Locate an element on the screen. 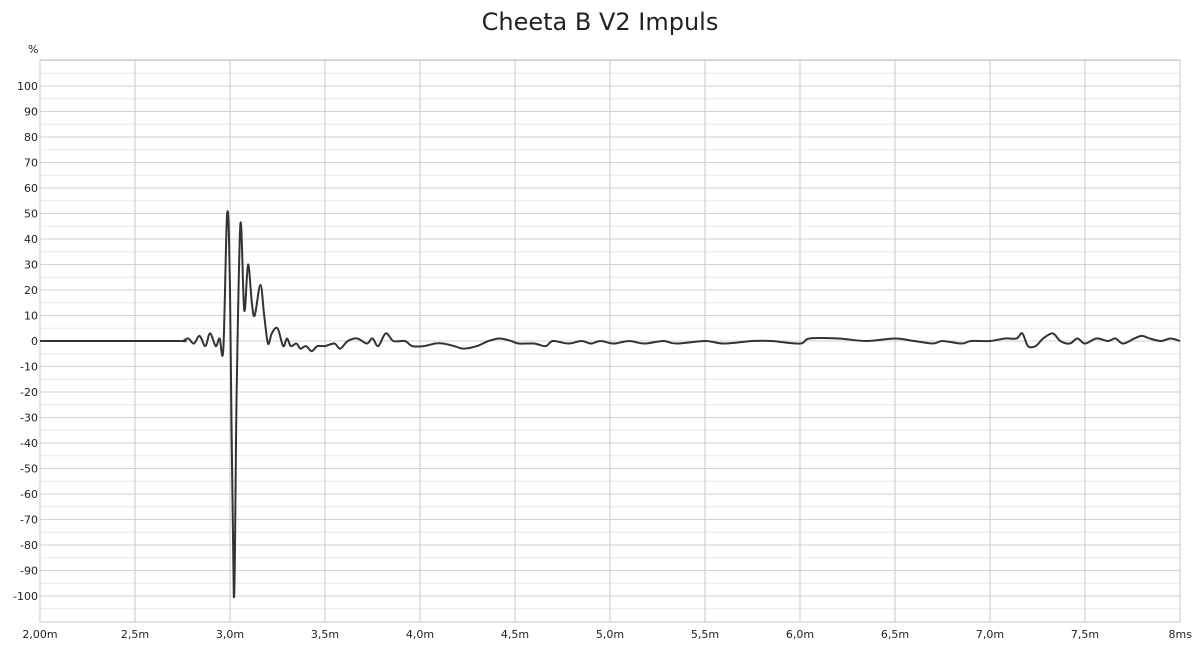  x-tick-label: 2,5m is located at coordinates (135, 634).